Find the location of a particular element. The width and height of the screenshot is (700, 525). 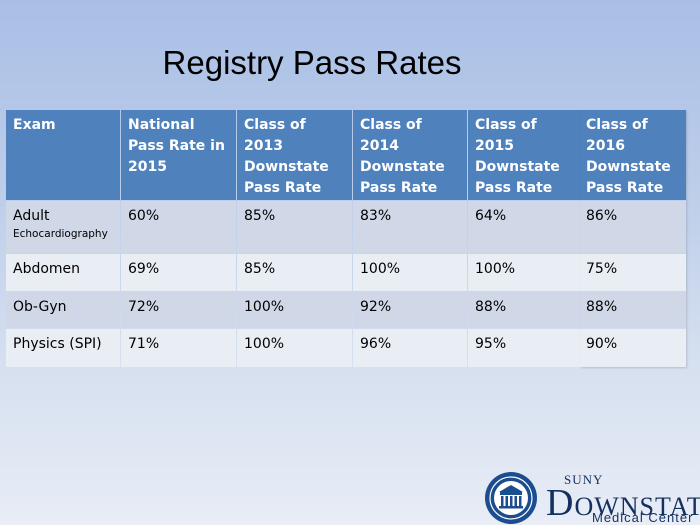

logo-downstate-text: DOWNSTATE is located at coordinates (623, 503).